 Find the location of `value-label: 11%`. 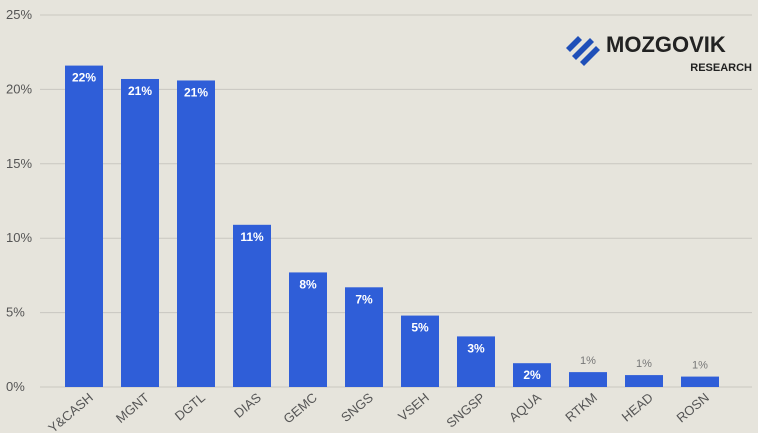

value-label: 11% is located at coordinates (252, 237).